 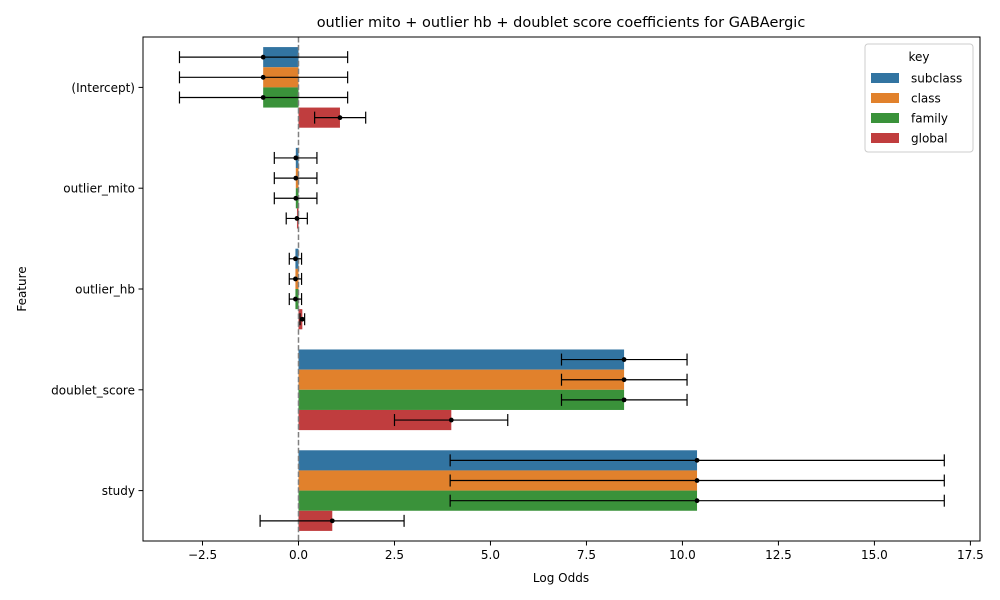 What do you see at coordinates (926, 99) in the screenshot?
I see `legend-label: class` at bounding box center [926, 99].